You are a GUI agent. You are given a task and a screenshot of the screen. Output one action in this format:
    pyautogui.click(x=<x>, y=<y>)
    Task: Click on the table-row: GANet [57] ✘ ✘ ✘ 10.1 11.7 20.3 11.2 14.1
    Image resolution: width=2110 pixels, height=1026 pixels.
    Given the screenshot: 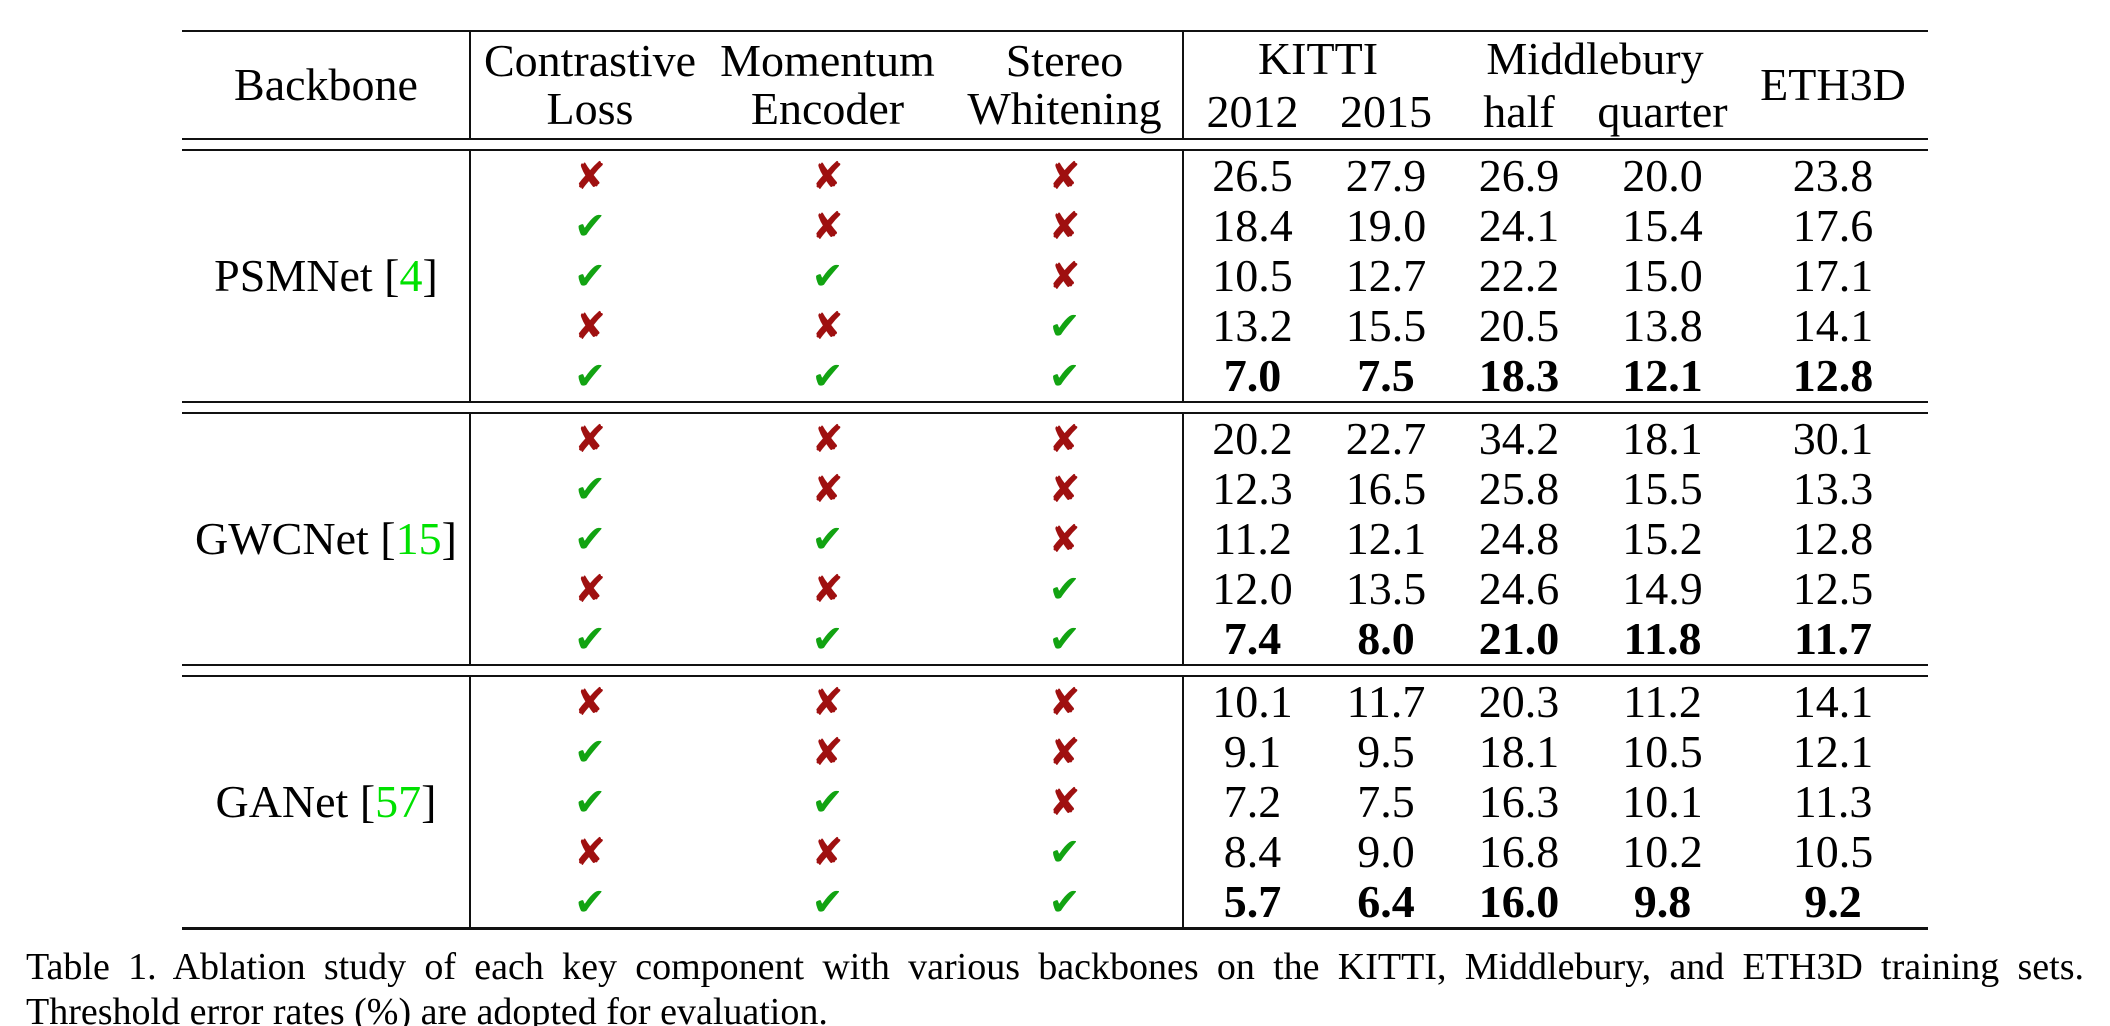 What is the action you would take?
    pyautogui.click(x=1054, y=751)
    